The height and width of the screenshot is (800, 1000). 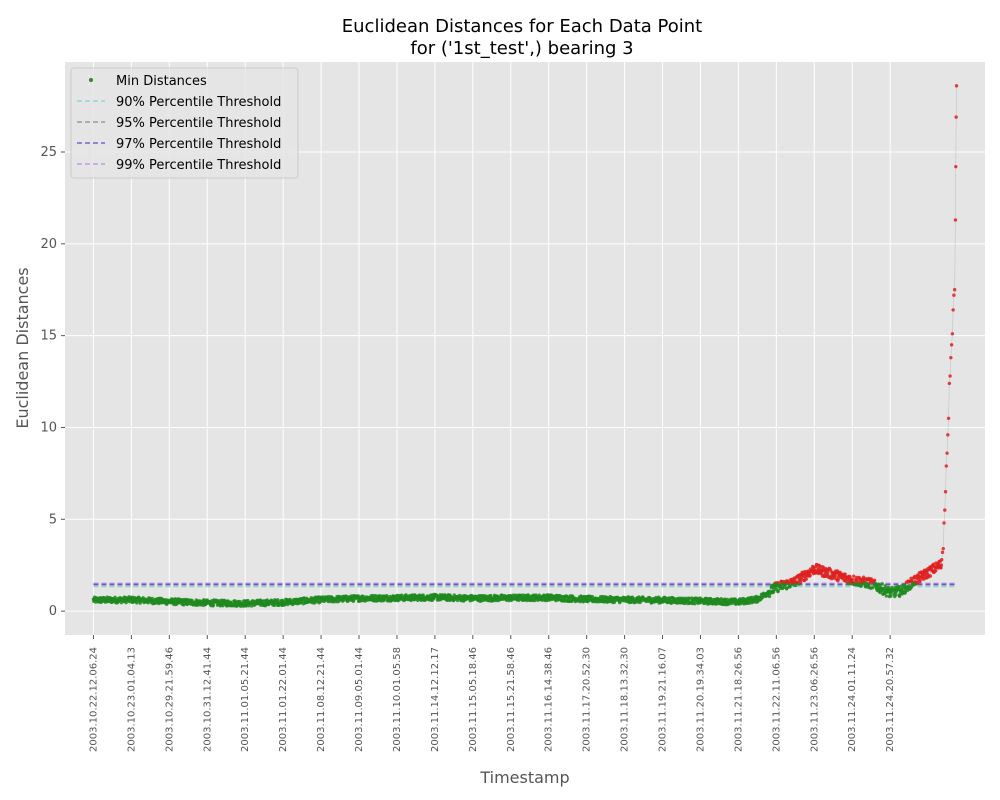 I want to click on x-tick-label: 2003.11.01.22.01.44, so click(x=283, y=699).